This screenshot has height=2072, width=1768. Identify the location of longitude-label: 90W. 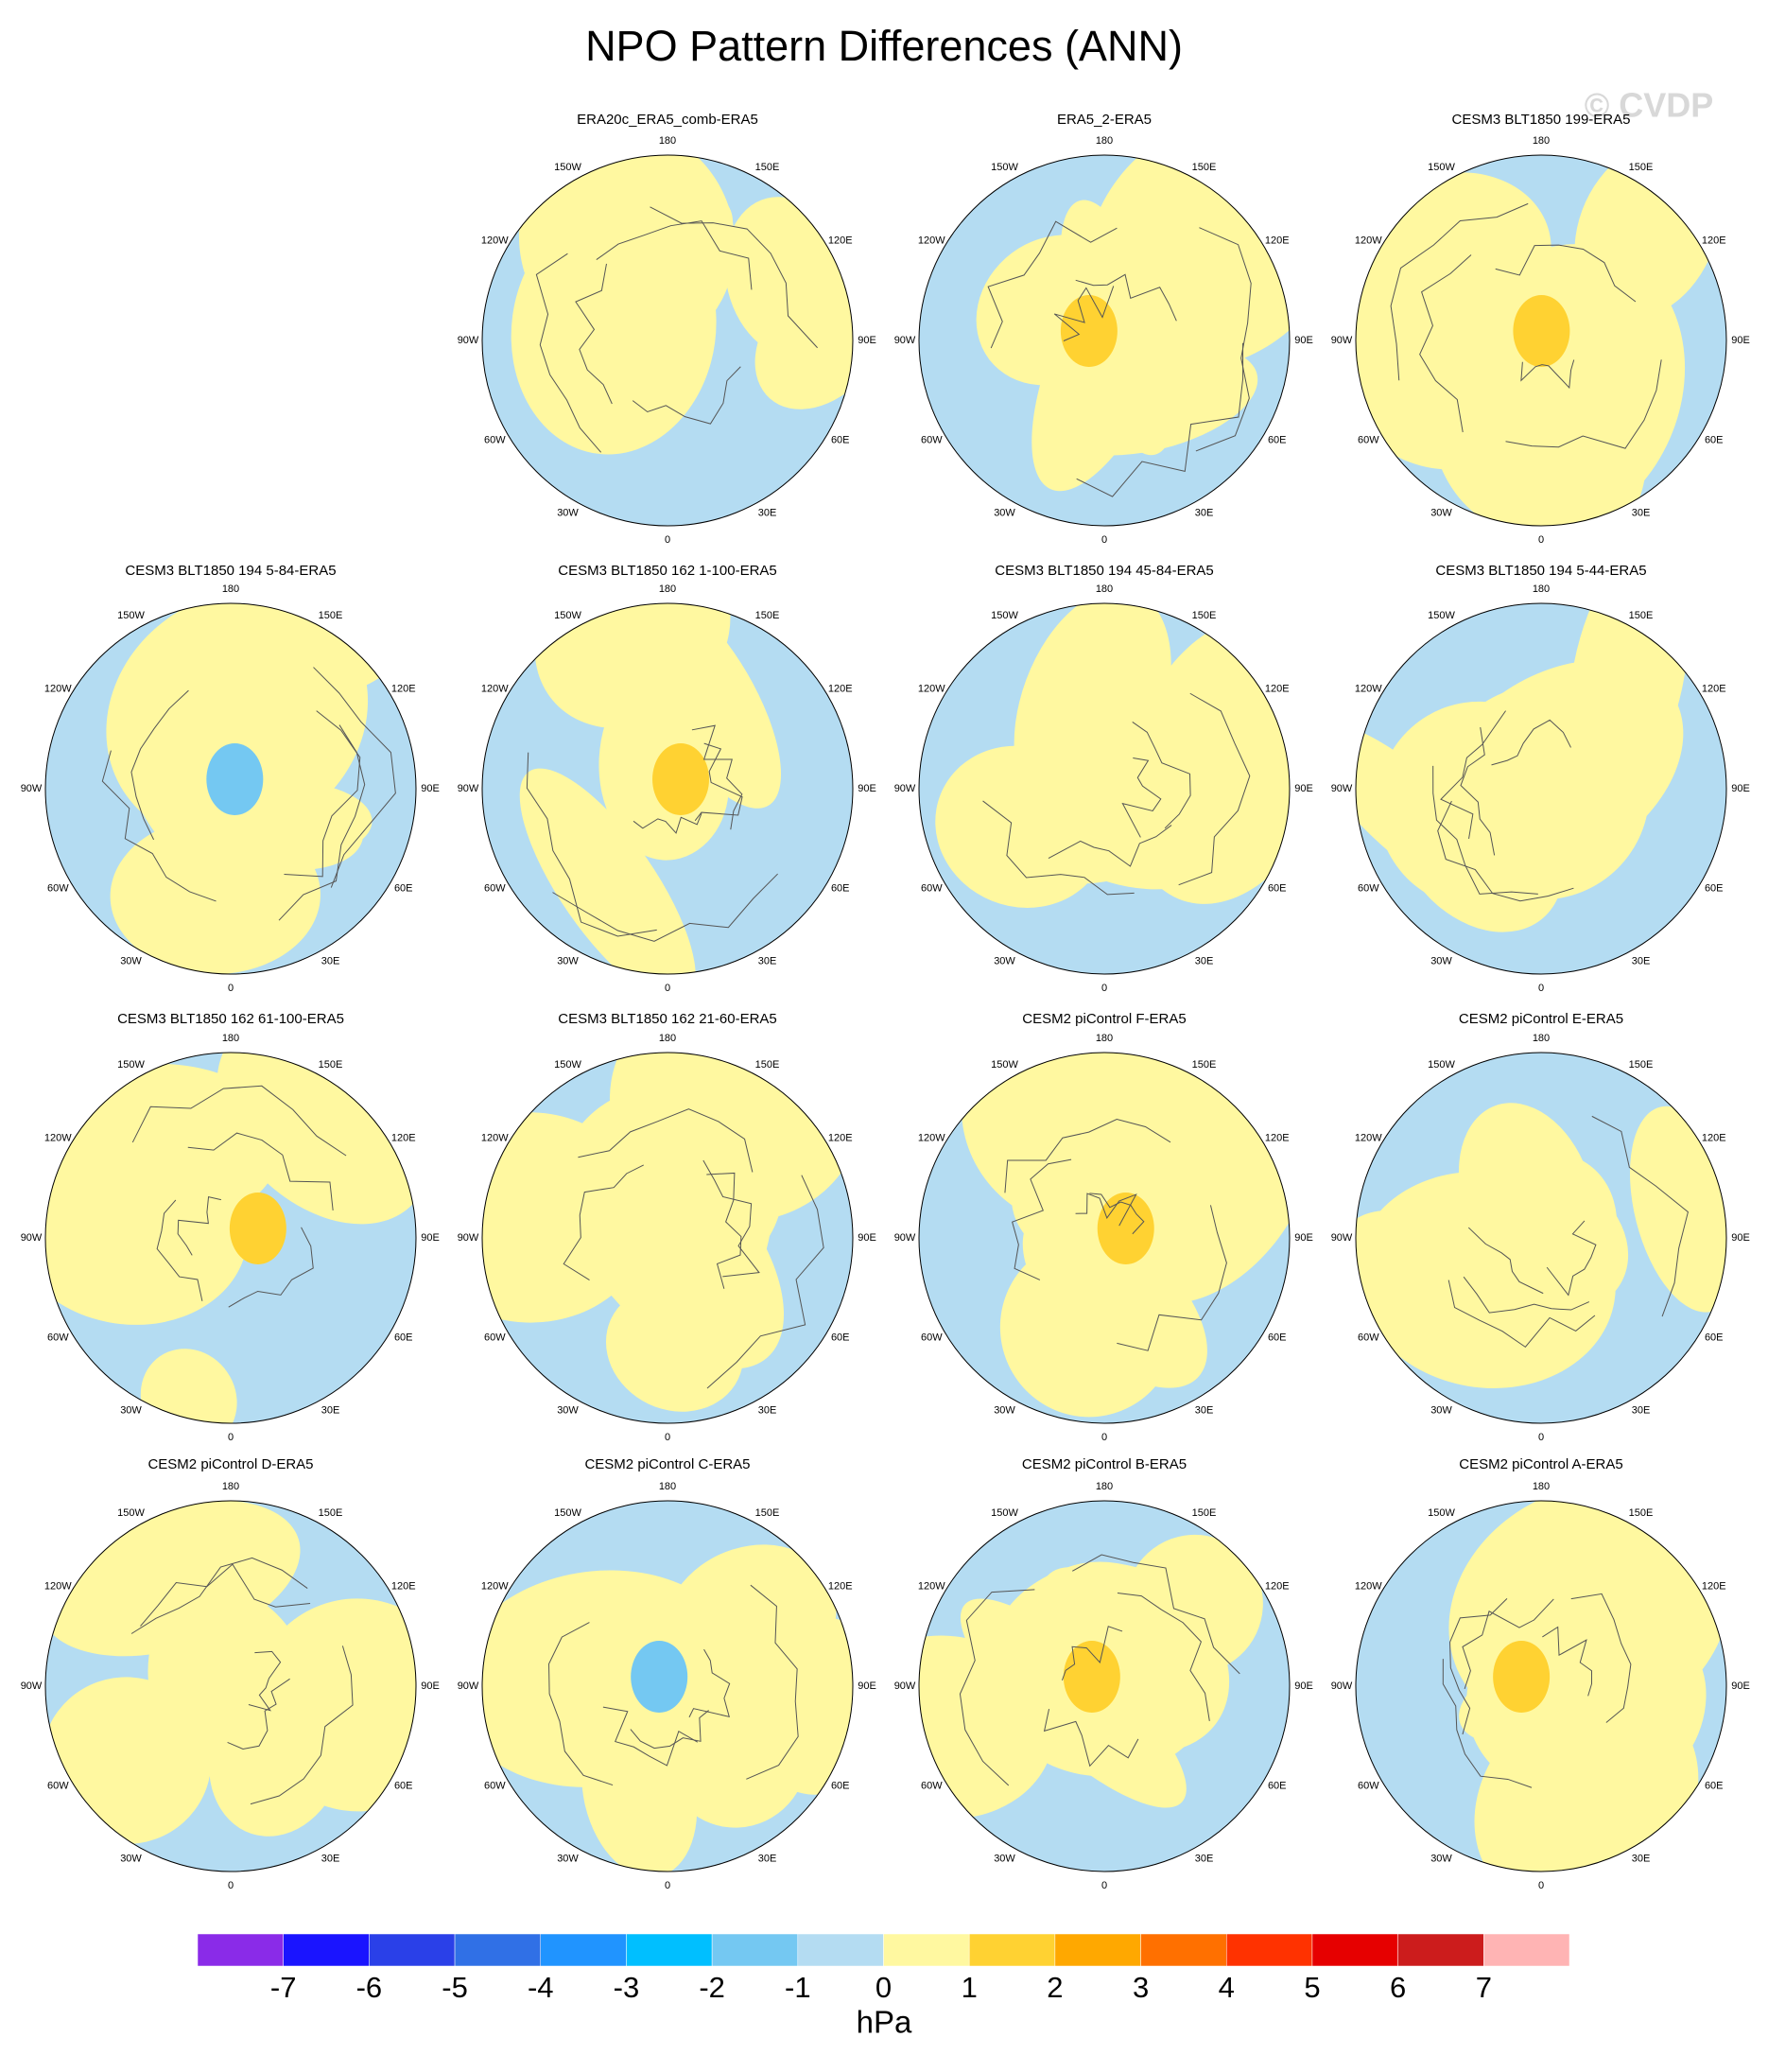
(32, 788).